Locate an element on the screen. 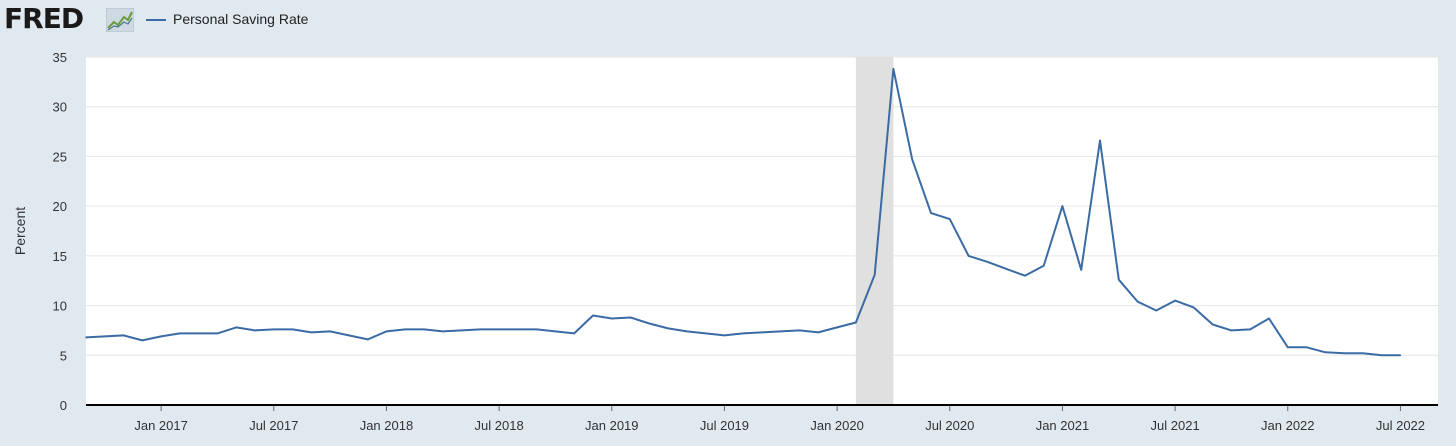  x-tick-label: Jan 2018 is located at coordinates (387, 425).